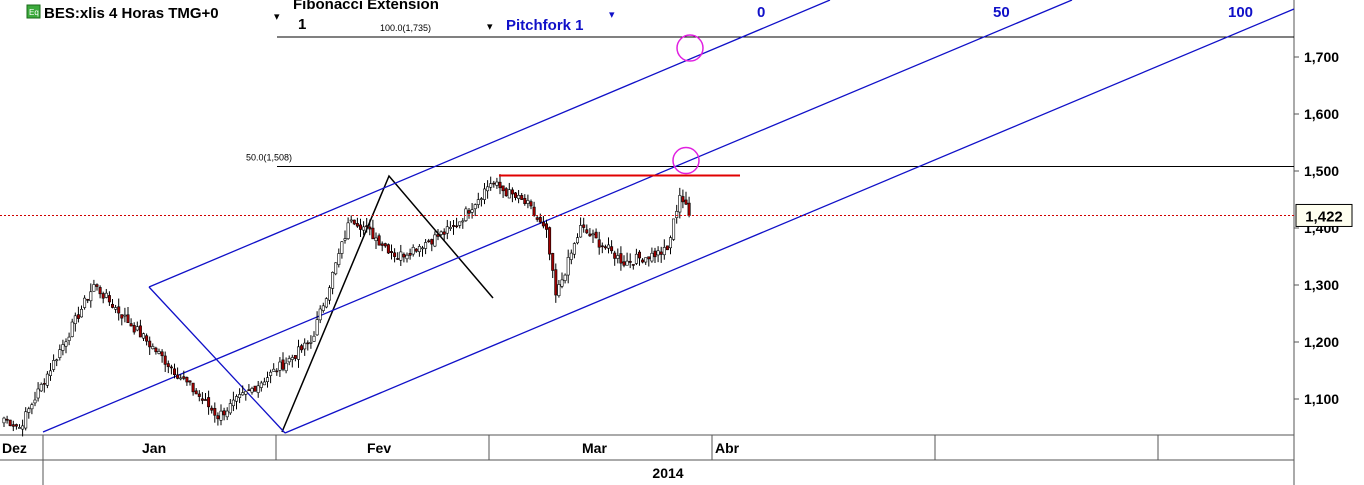  Describe the element at coordinates (545, 25) in the screenshot. I see `pitchfork-tool-name: Pitchfork 1` at that location.